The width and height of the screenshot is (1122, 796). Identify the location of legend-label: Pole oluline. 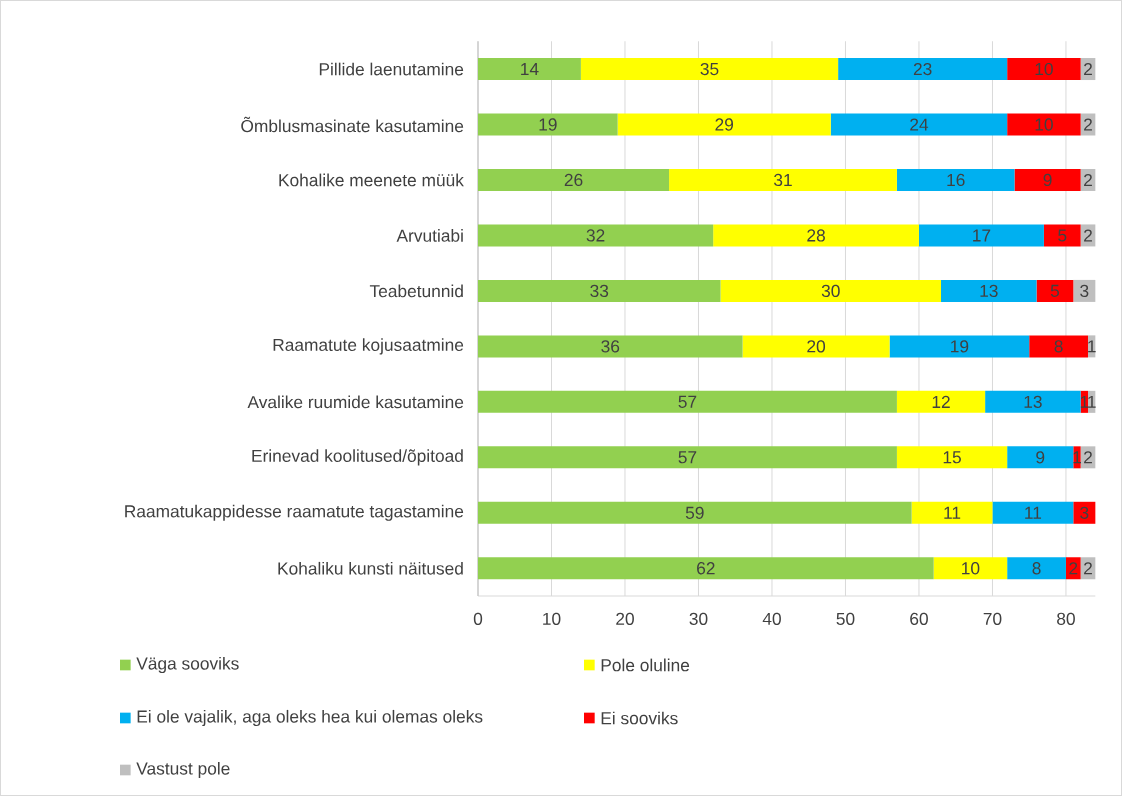
(645, 665).